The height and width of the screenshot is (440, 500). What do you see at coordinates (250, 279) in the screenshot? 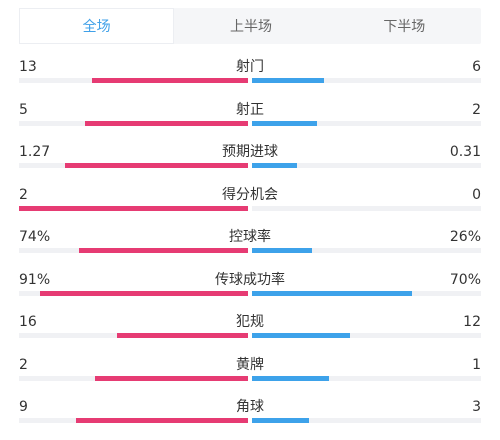
I see `stat-label: 传球成功率` at bounding box center [250, 279].